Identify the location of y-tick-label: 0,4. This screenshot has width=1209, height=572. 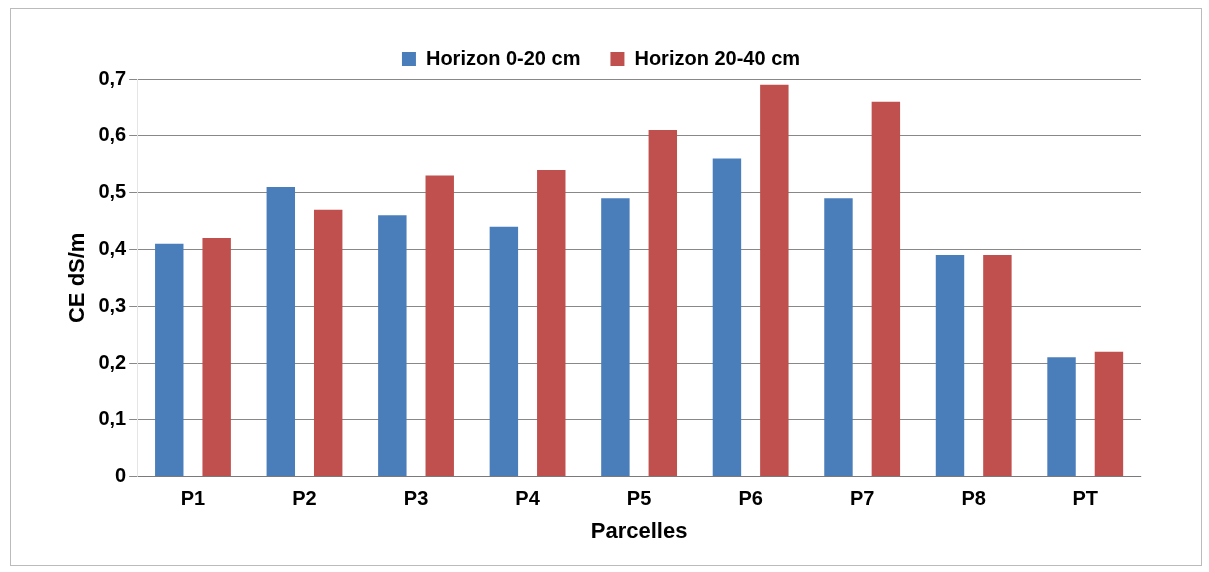
(113, 247).